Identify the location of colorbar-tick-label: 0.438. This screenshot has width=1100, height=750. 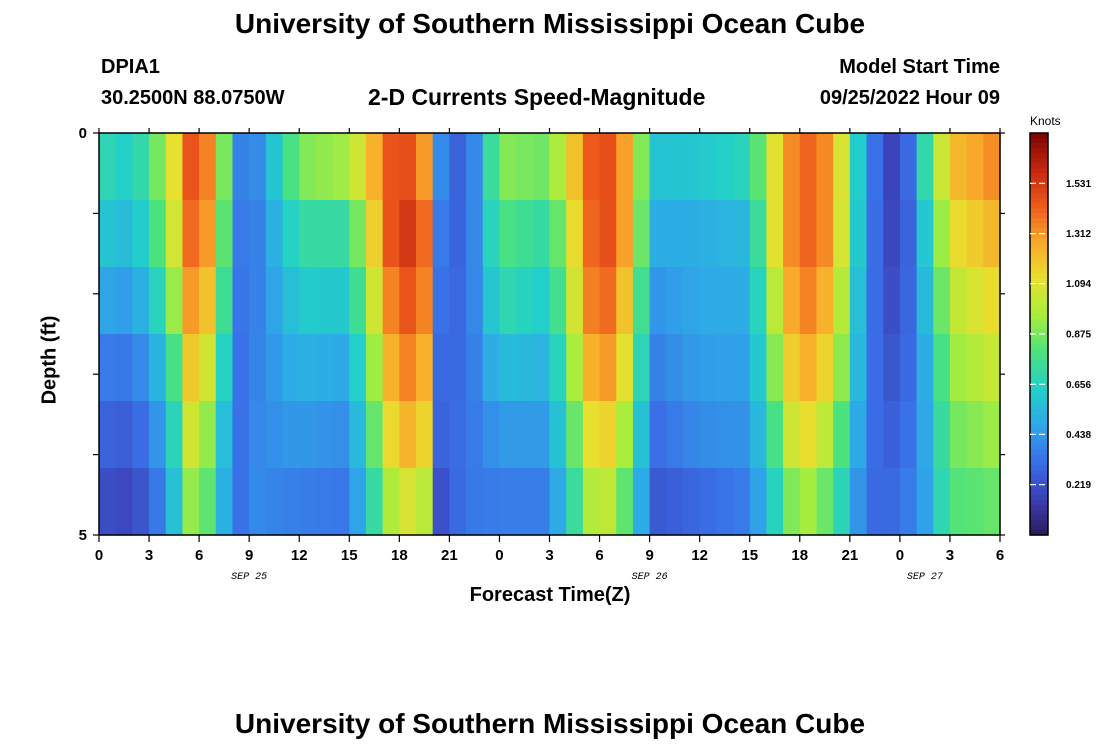
(1078, 435).